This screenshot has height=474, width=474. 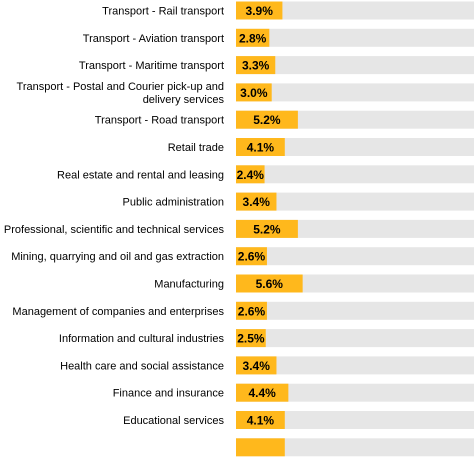 What do you see at coordinates (174, 203) in the screenshot?
I see `category-label: Public administration` at bounding box center [174, 203].